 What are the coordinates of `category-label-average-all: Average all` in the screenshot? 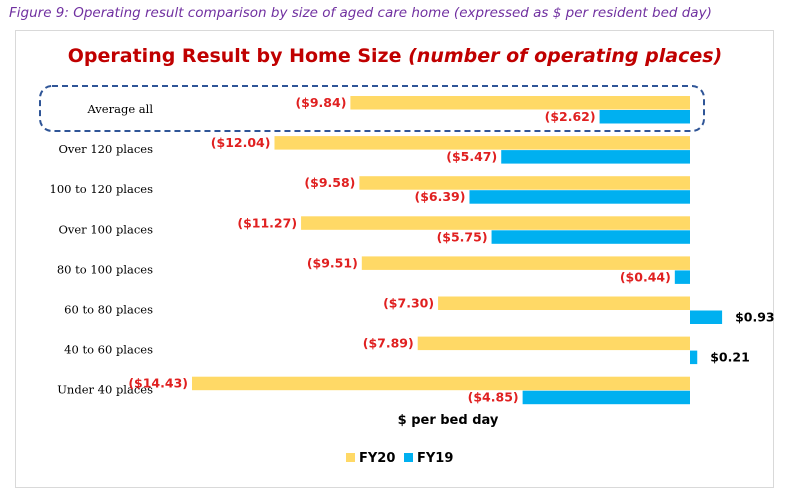 It's located at (119, 109).